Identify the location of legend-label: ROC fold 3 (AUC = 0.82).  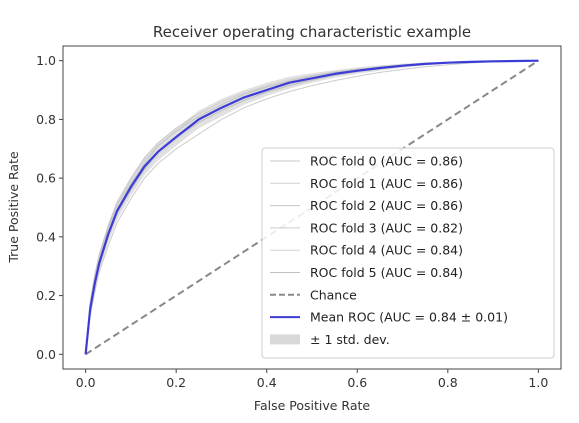
(386, 227).